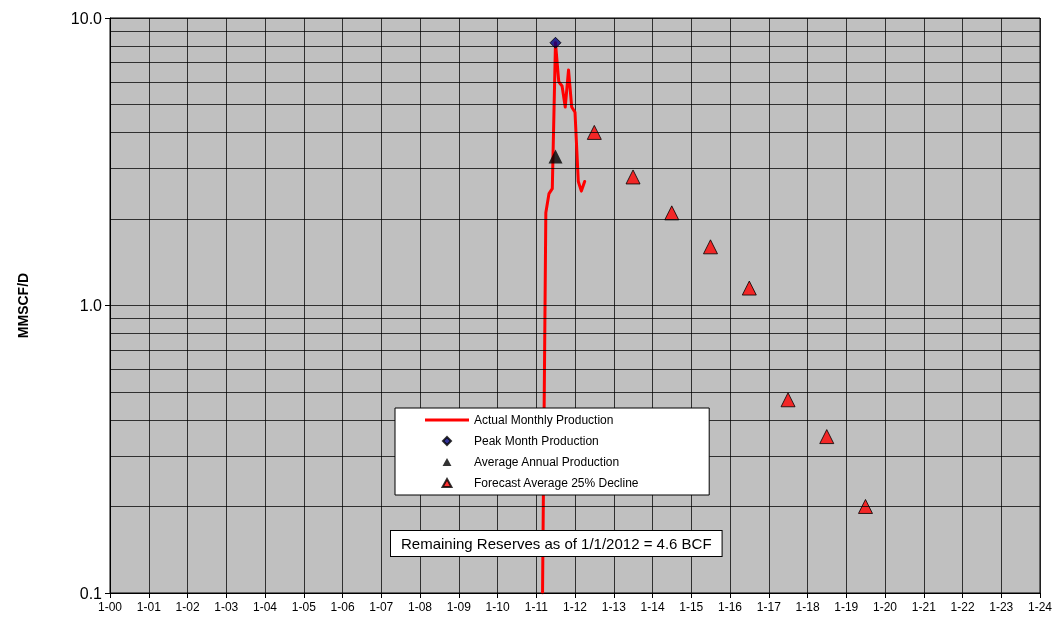 The image size is (1057, 620). What do you see at coordinates (536, 441) in the screenshot?
I see `legend-label: Peak Month Production` at bounding box center [536, 441].